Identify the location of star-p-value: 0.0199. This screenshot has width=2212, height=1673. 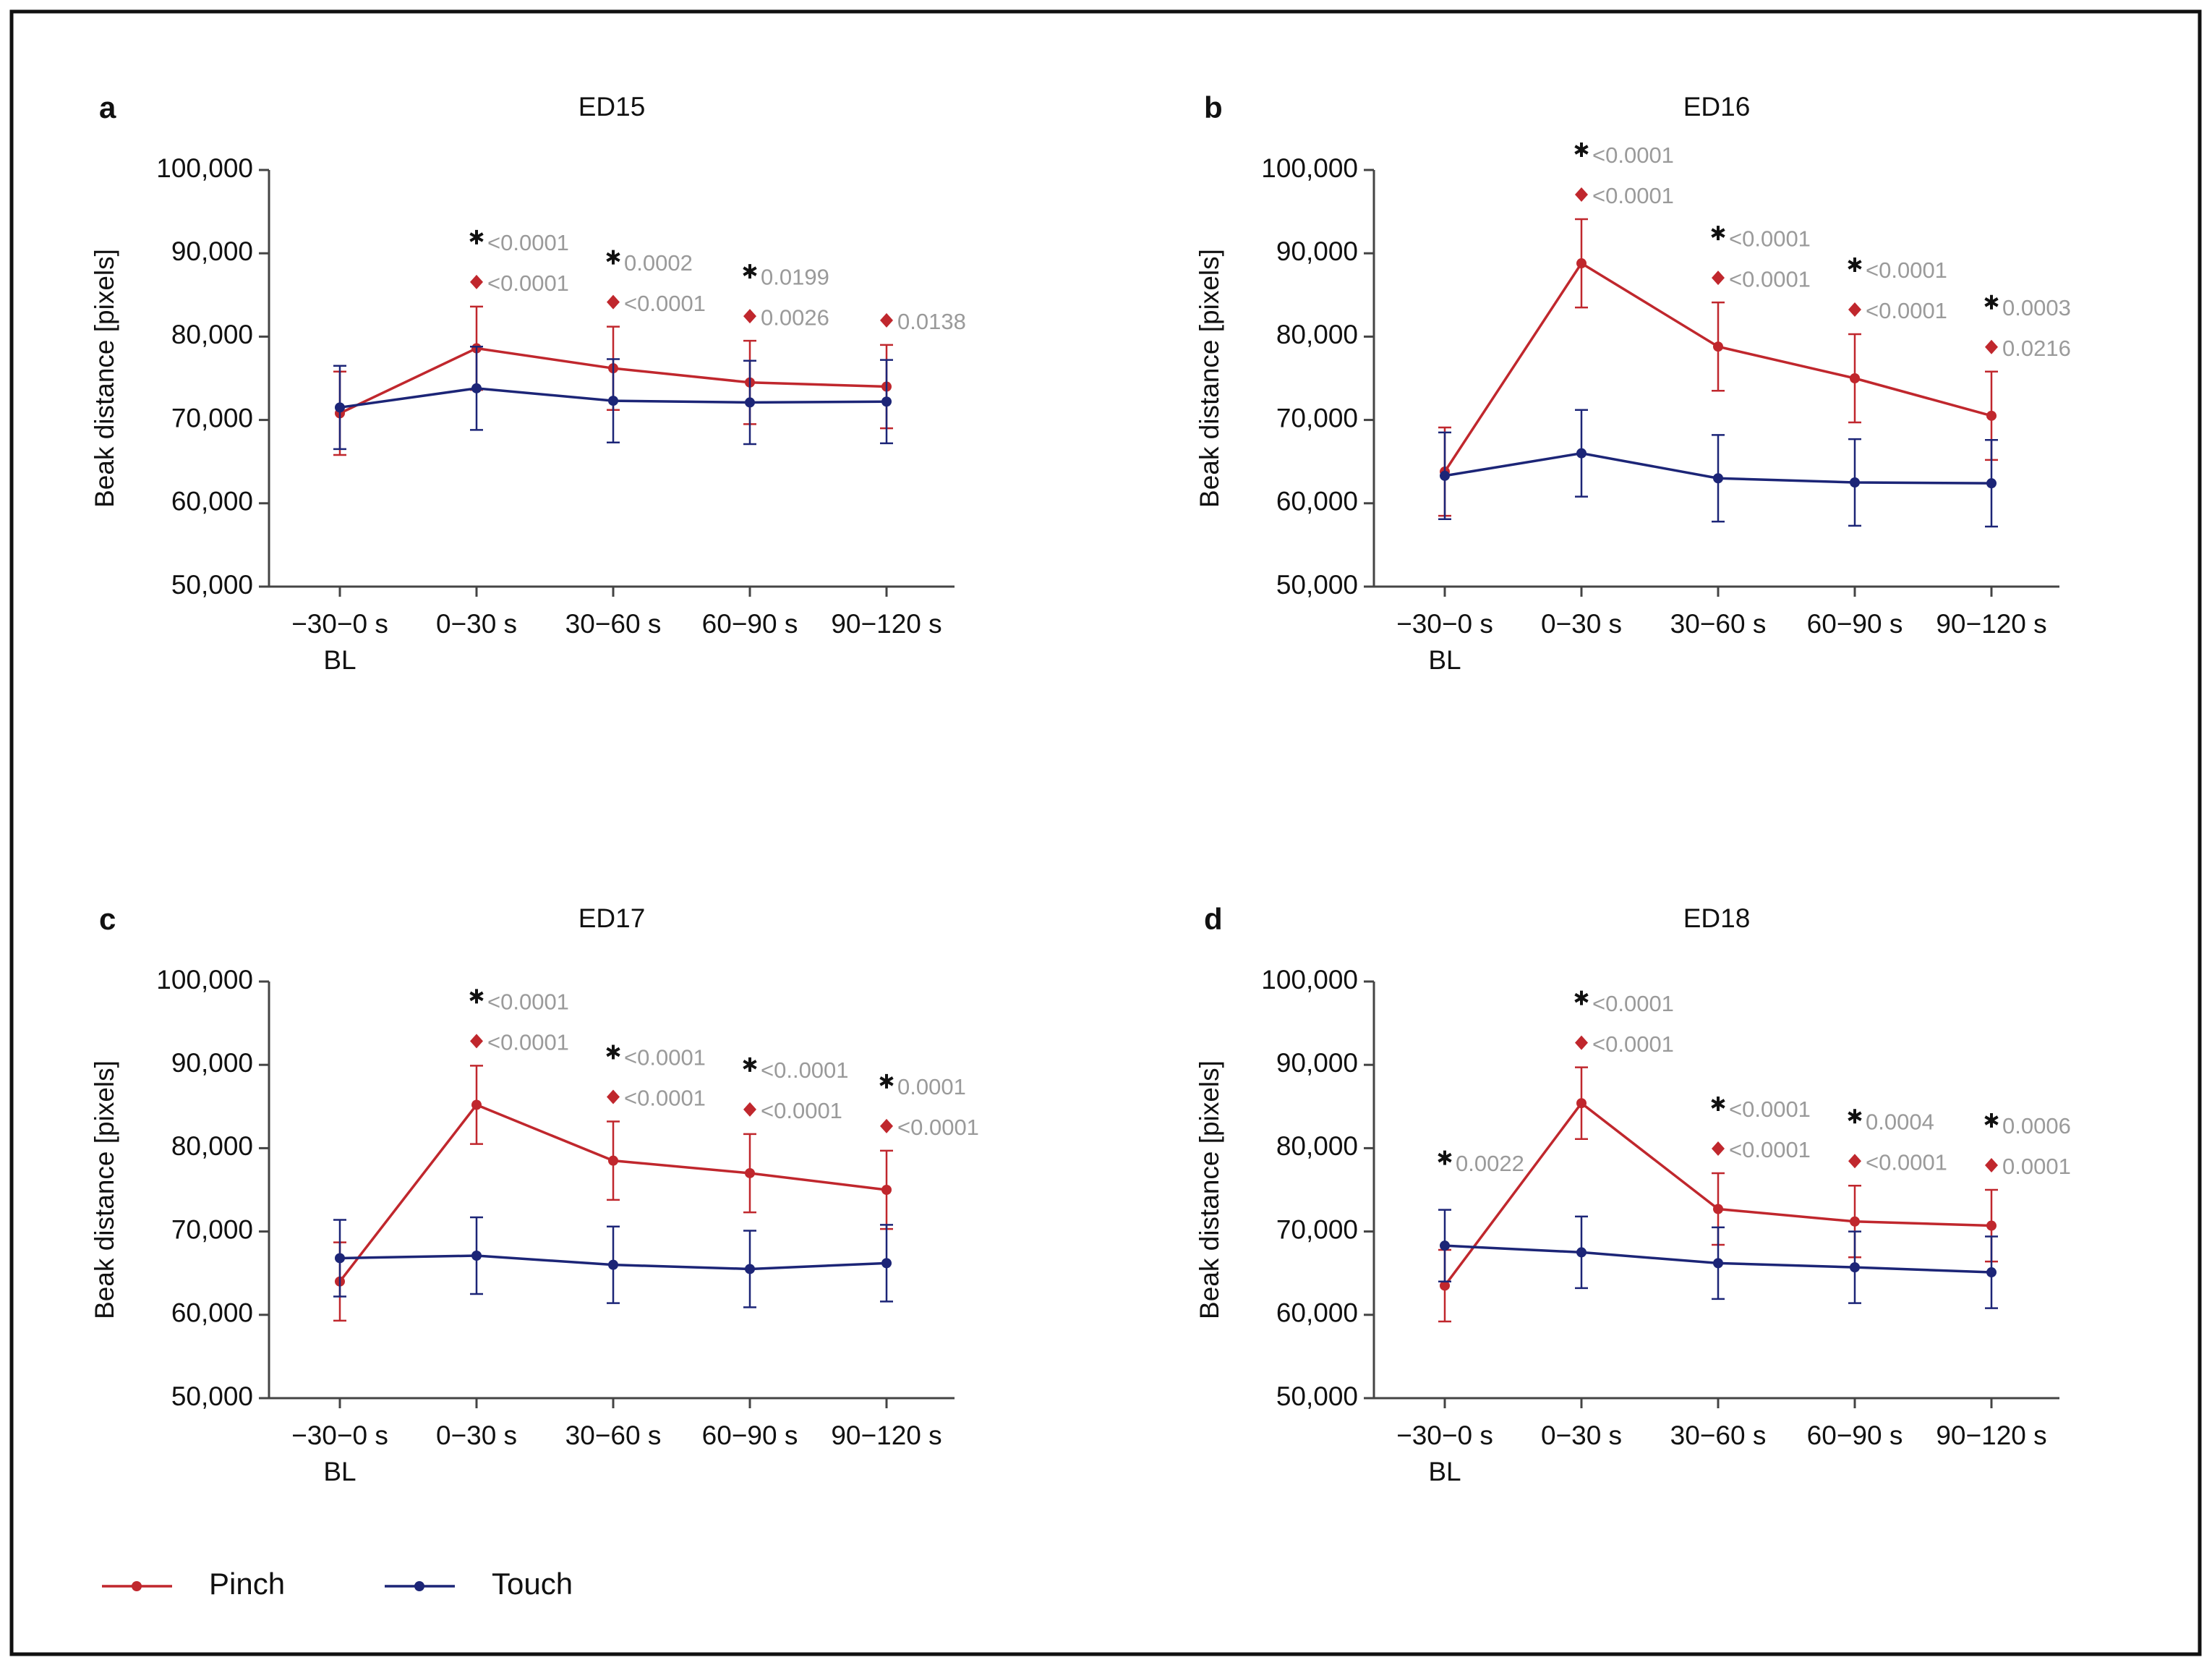
(795, 276).